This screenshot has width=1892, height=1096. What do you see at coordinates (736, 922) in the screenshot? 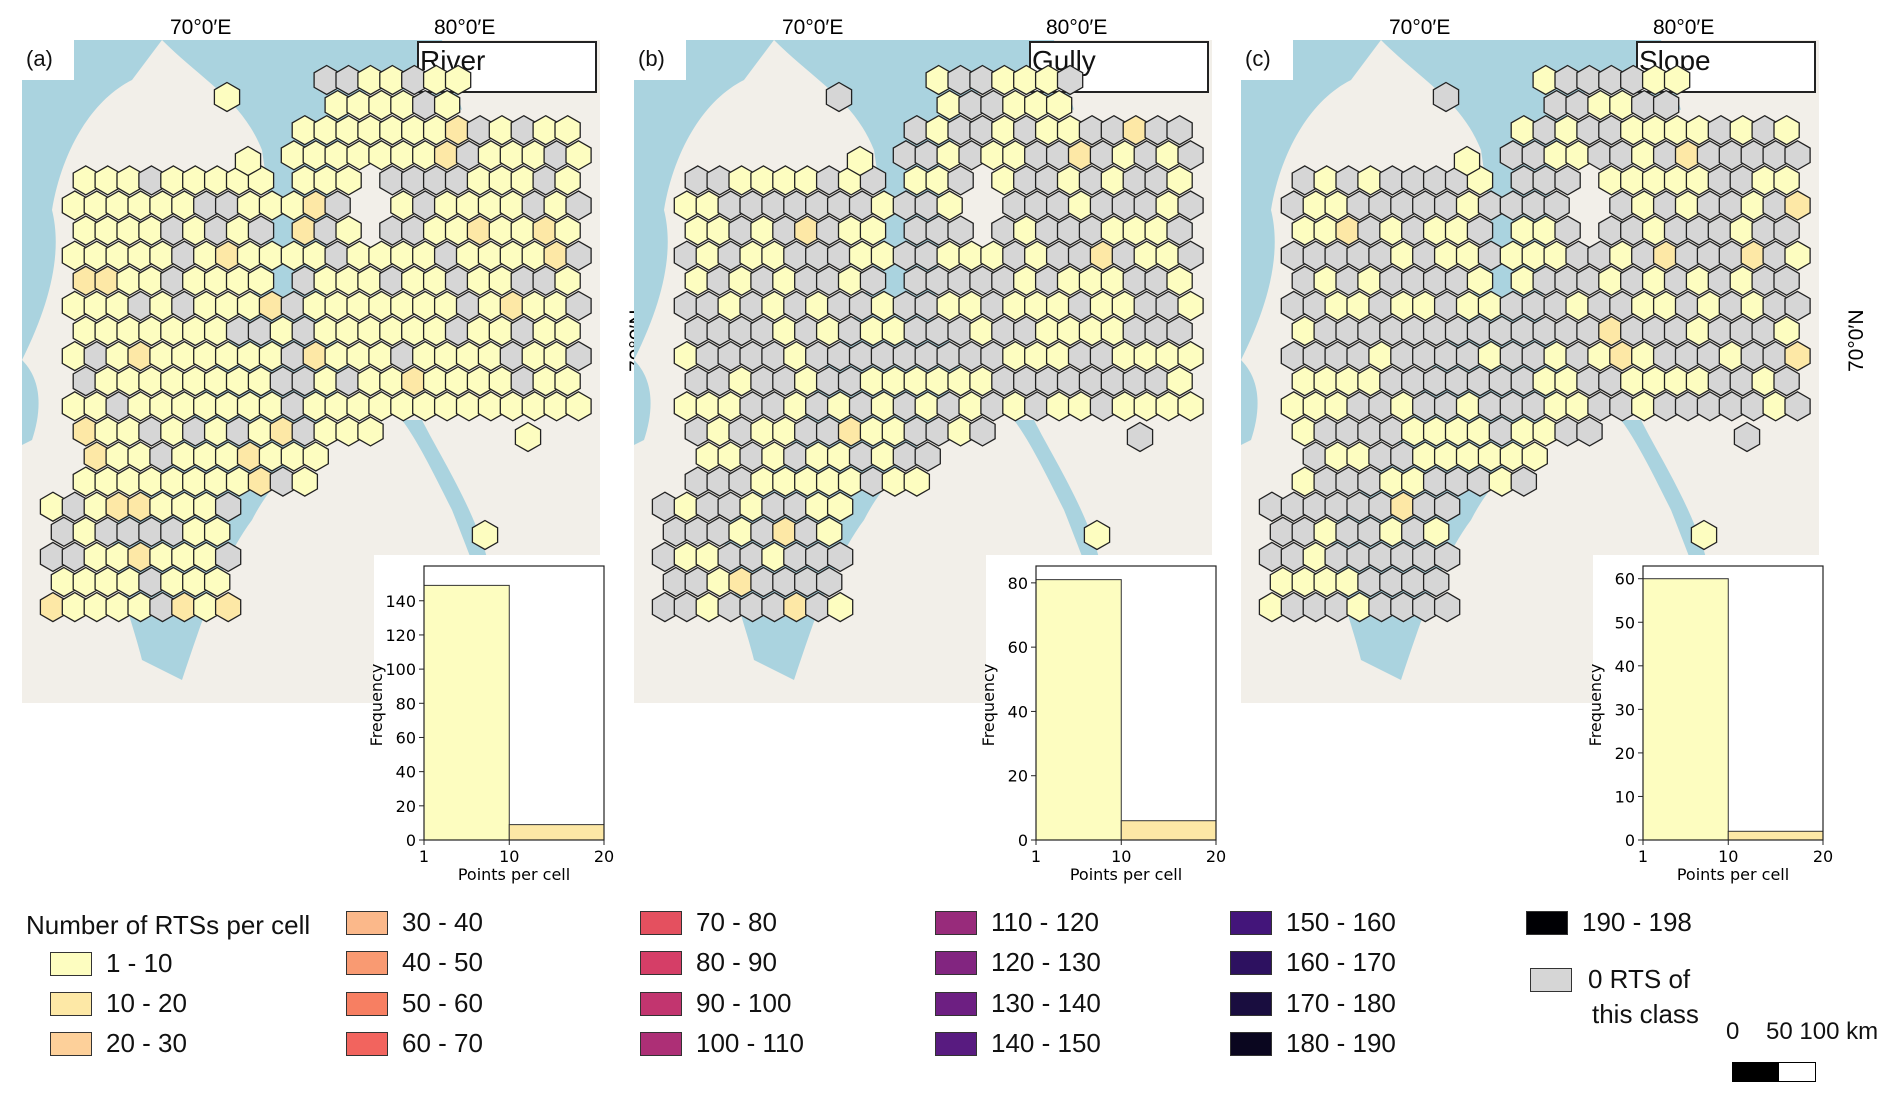
I see `legend-label: 70 - 80` at bounding box center [736, 922].